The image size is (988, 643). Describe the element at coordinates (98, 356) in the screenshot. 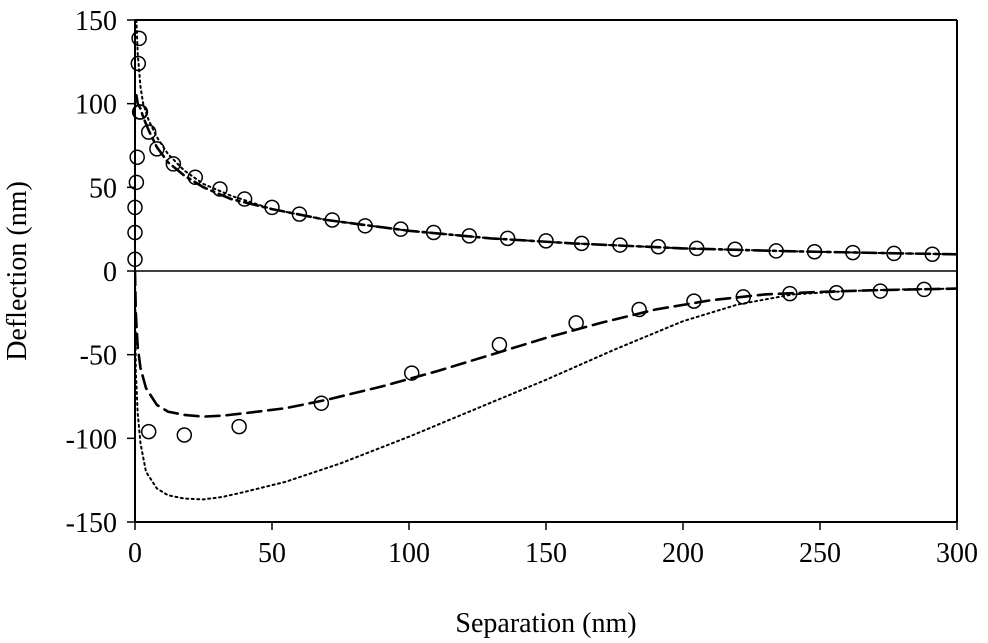

I see `y-tick-label: -50` at that location.